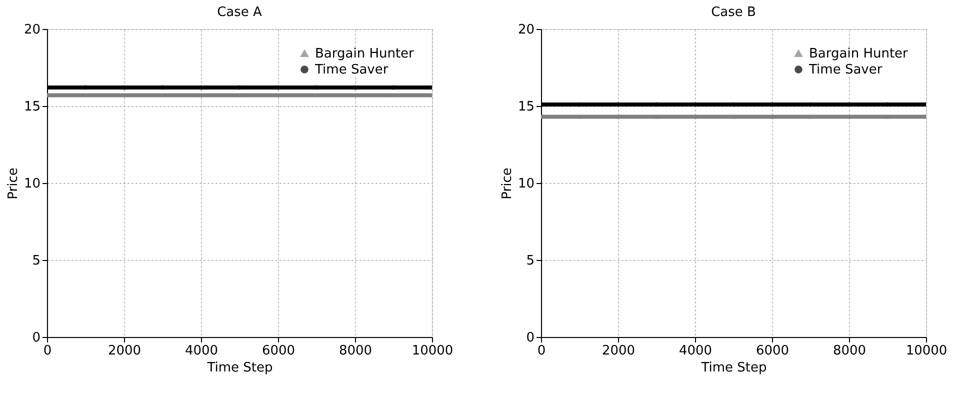 Image resolution: width=971 pixels, height=402 pixels. Describe the element at coordinates (239, 12) in the screenshot. I see `chart-title: Case A` at that location.